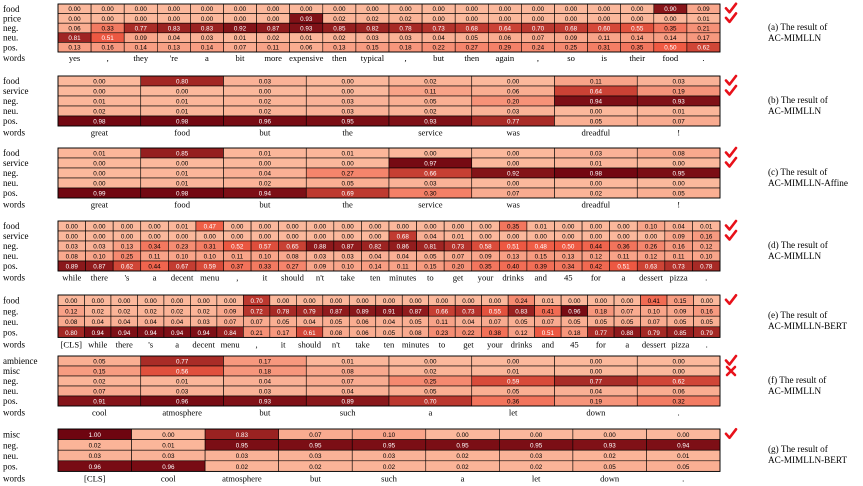 The height and width of the screenshot is (486, 863). Describe the element at coordinates (10, 246) in the screenshot. I see `row-label-neg: neg.` at that location.